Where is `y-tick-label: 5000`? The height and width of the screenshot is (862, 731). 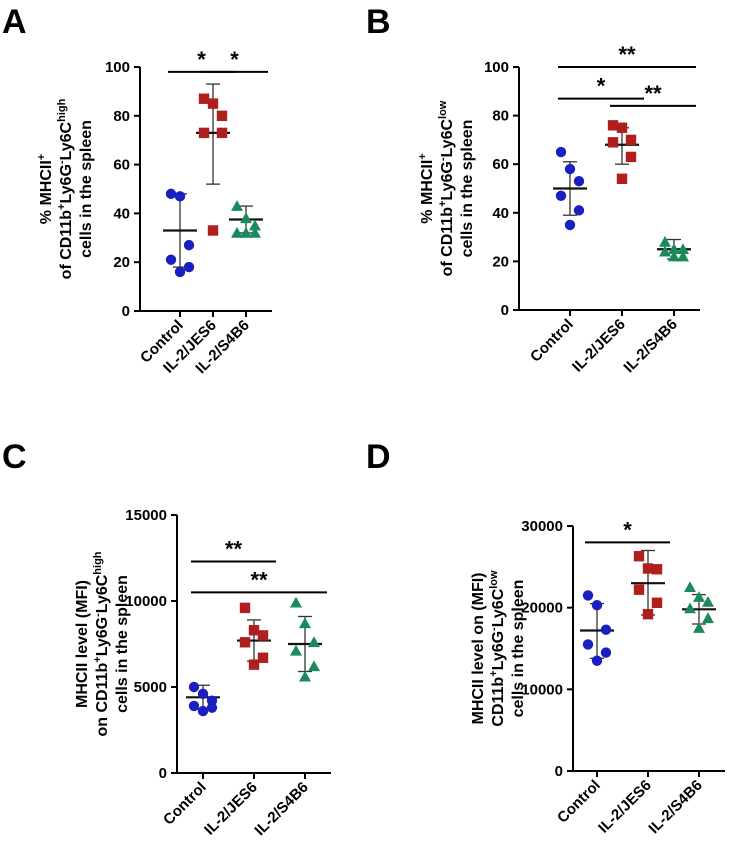
y-tick-label: 5000 is located at coordinates (150, 687).